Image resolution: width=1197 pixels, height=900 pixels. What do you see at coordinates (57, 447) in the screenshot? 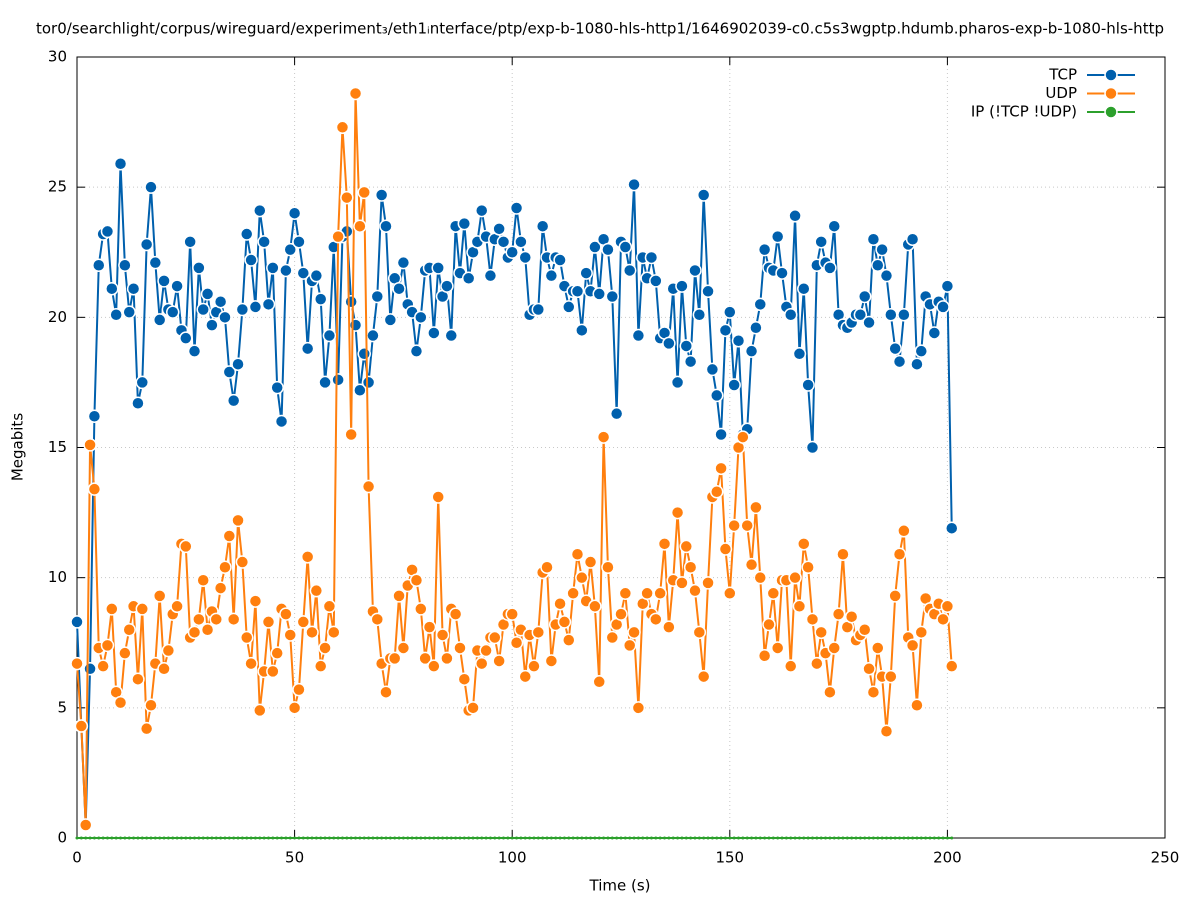
I see `y-tick-label: 15` at bounding box center [57, 447].